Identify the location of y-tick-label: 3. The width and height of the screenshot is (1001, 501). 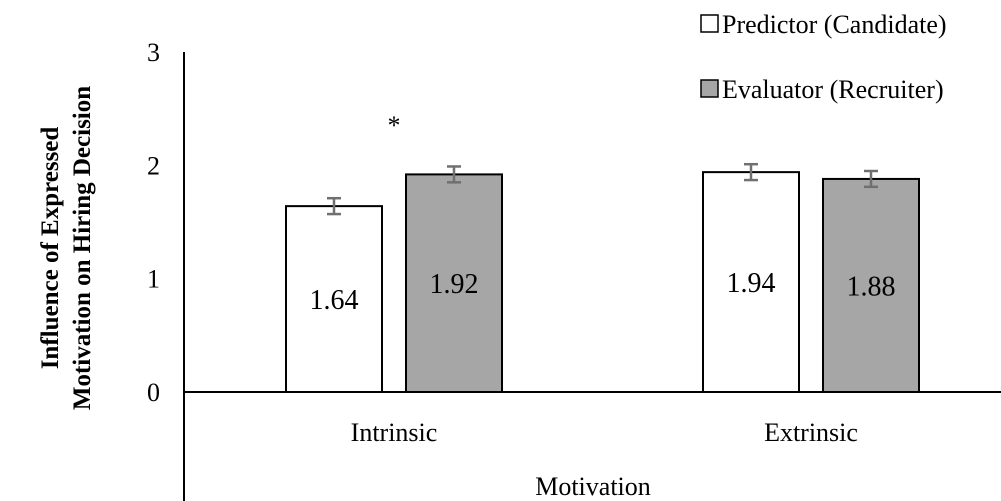
(153, 52).